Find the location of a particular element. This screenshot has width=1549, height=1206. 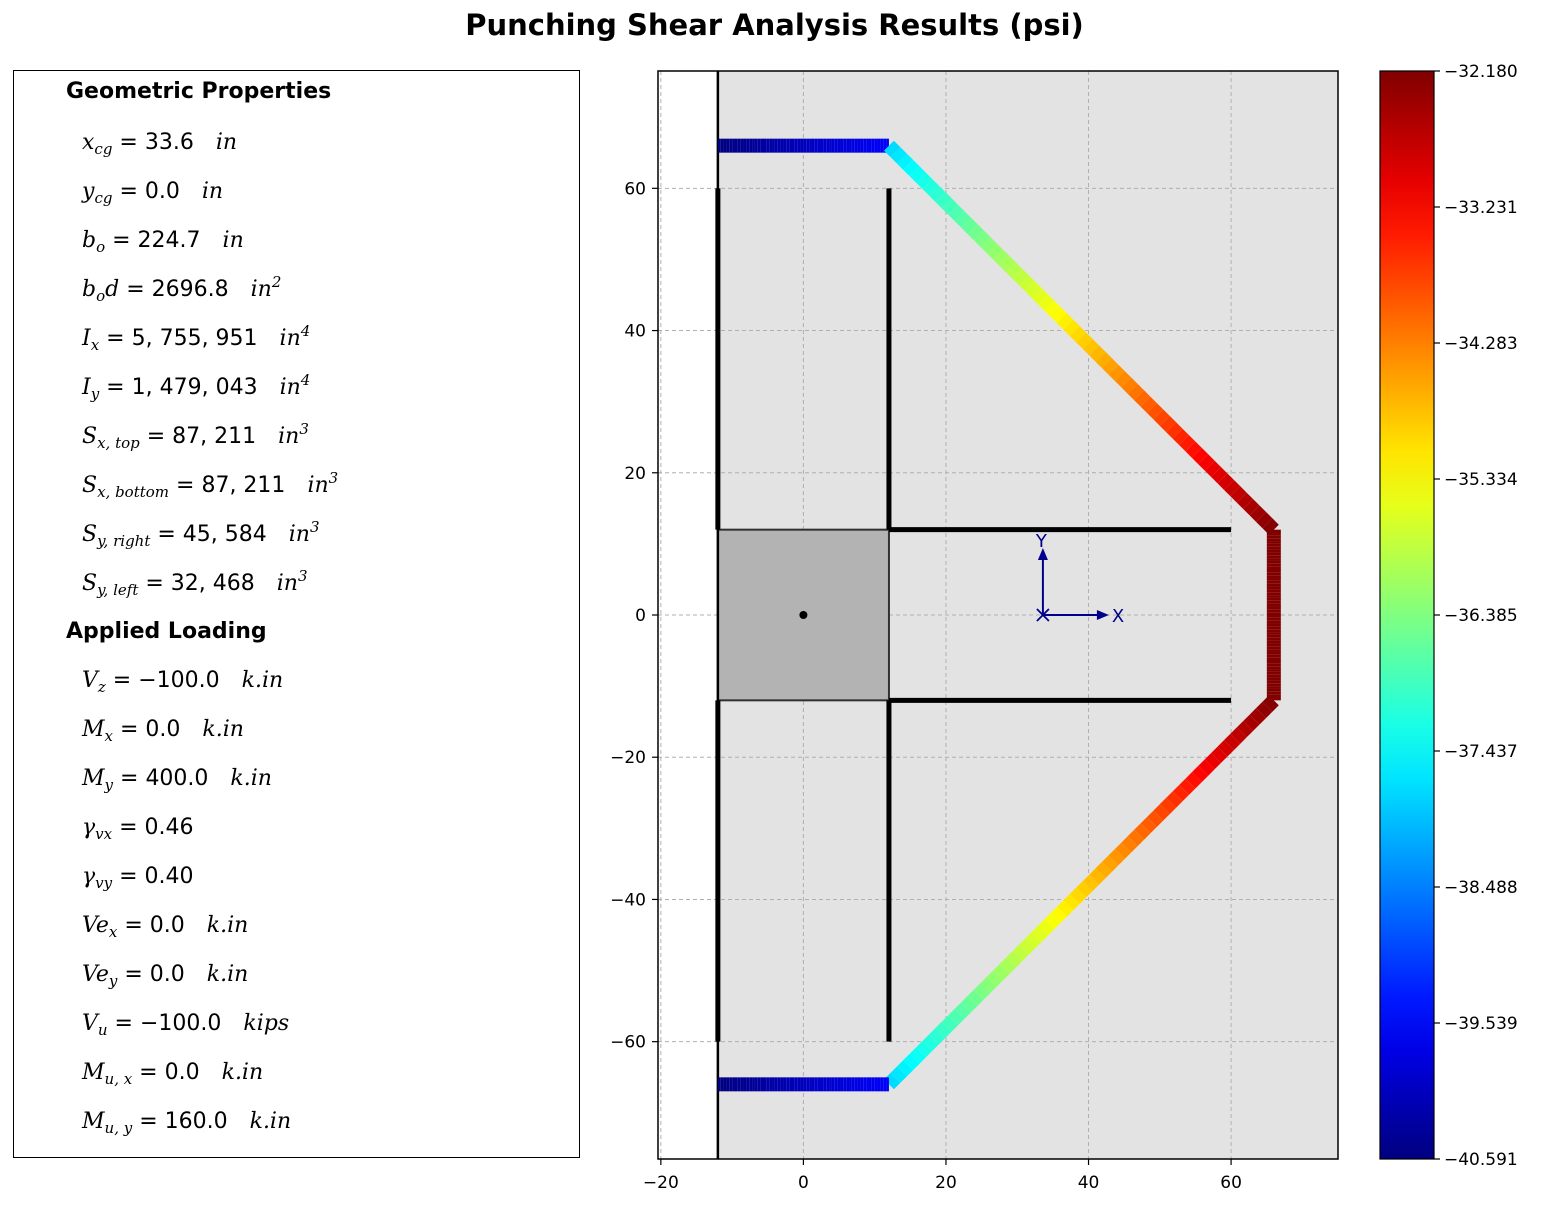

property-subscript: x is located at coordinates (95, 345).